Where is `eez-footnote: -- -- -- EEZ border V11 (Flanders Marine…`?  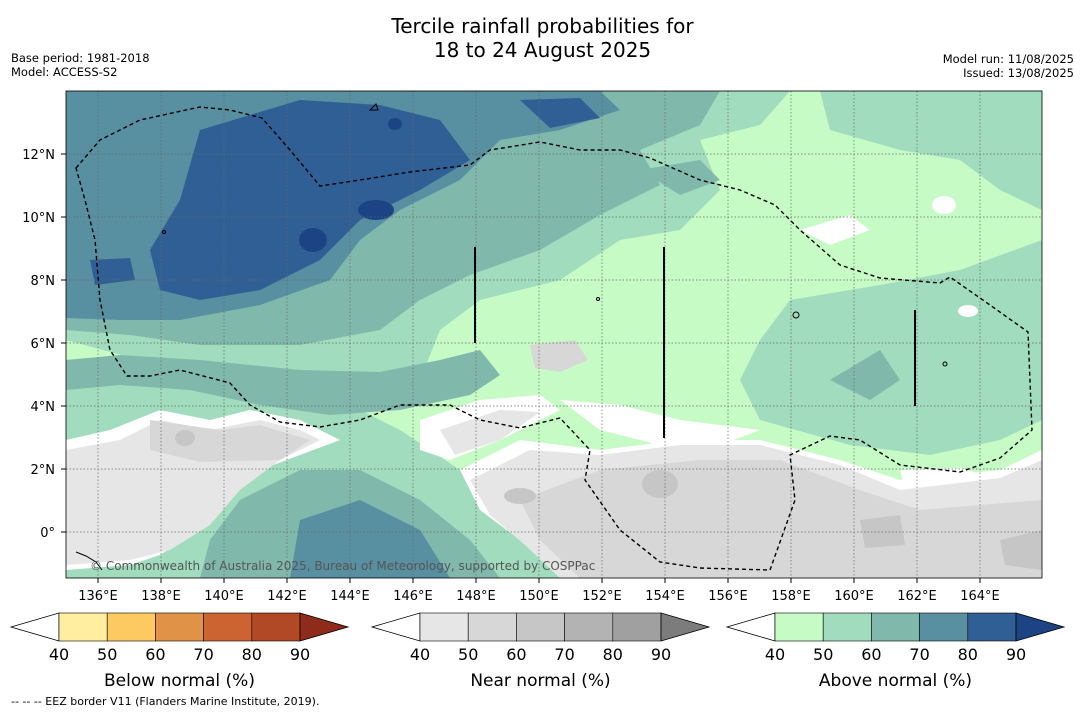 eez-footnote: -- -- -- EEZ border V11 (Flanders Marine… is located at coordinates (165, 701).